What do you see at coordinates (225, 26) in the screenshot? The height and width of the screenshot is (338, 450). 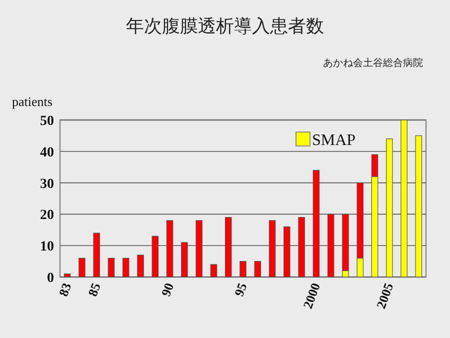 I see `chart-title: 年次腹膜透析導入患者数` at bounding box center [225, 26].